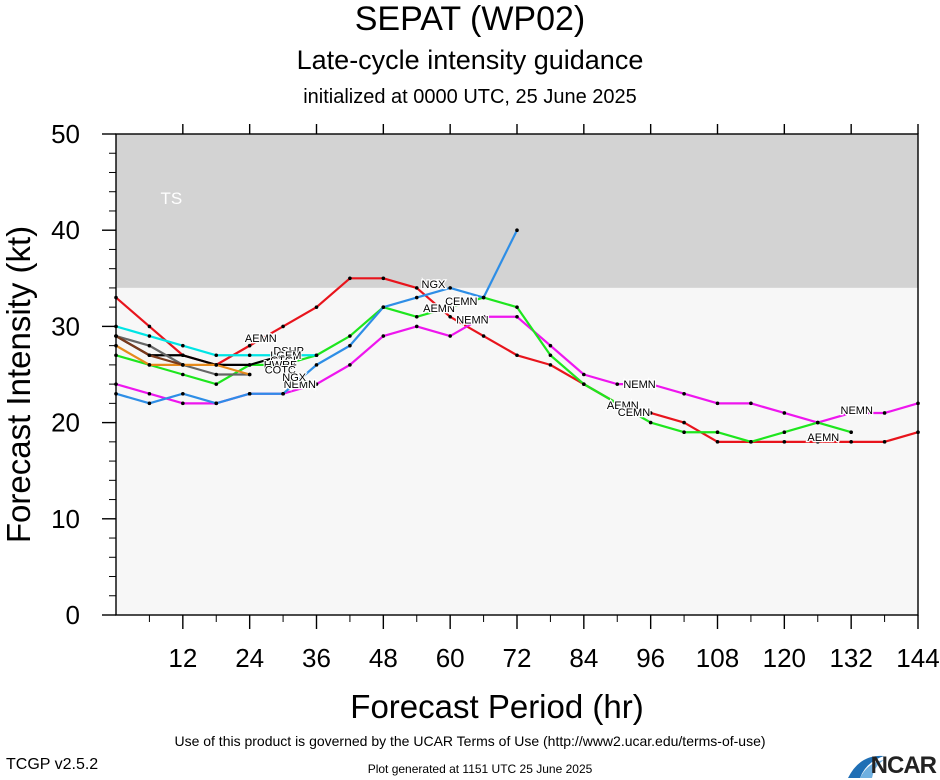 Image resolution: width=940 pixels, height=780 pixels. Describe the element at coordinates (294, 378) in the screenshot. I see `model-label-ngx: NGX` at that location.